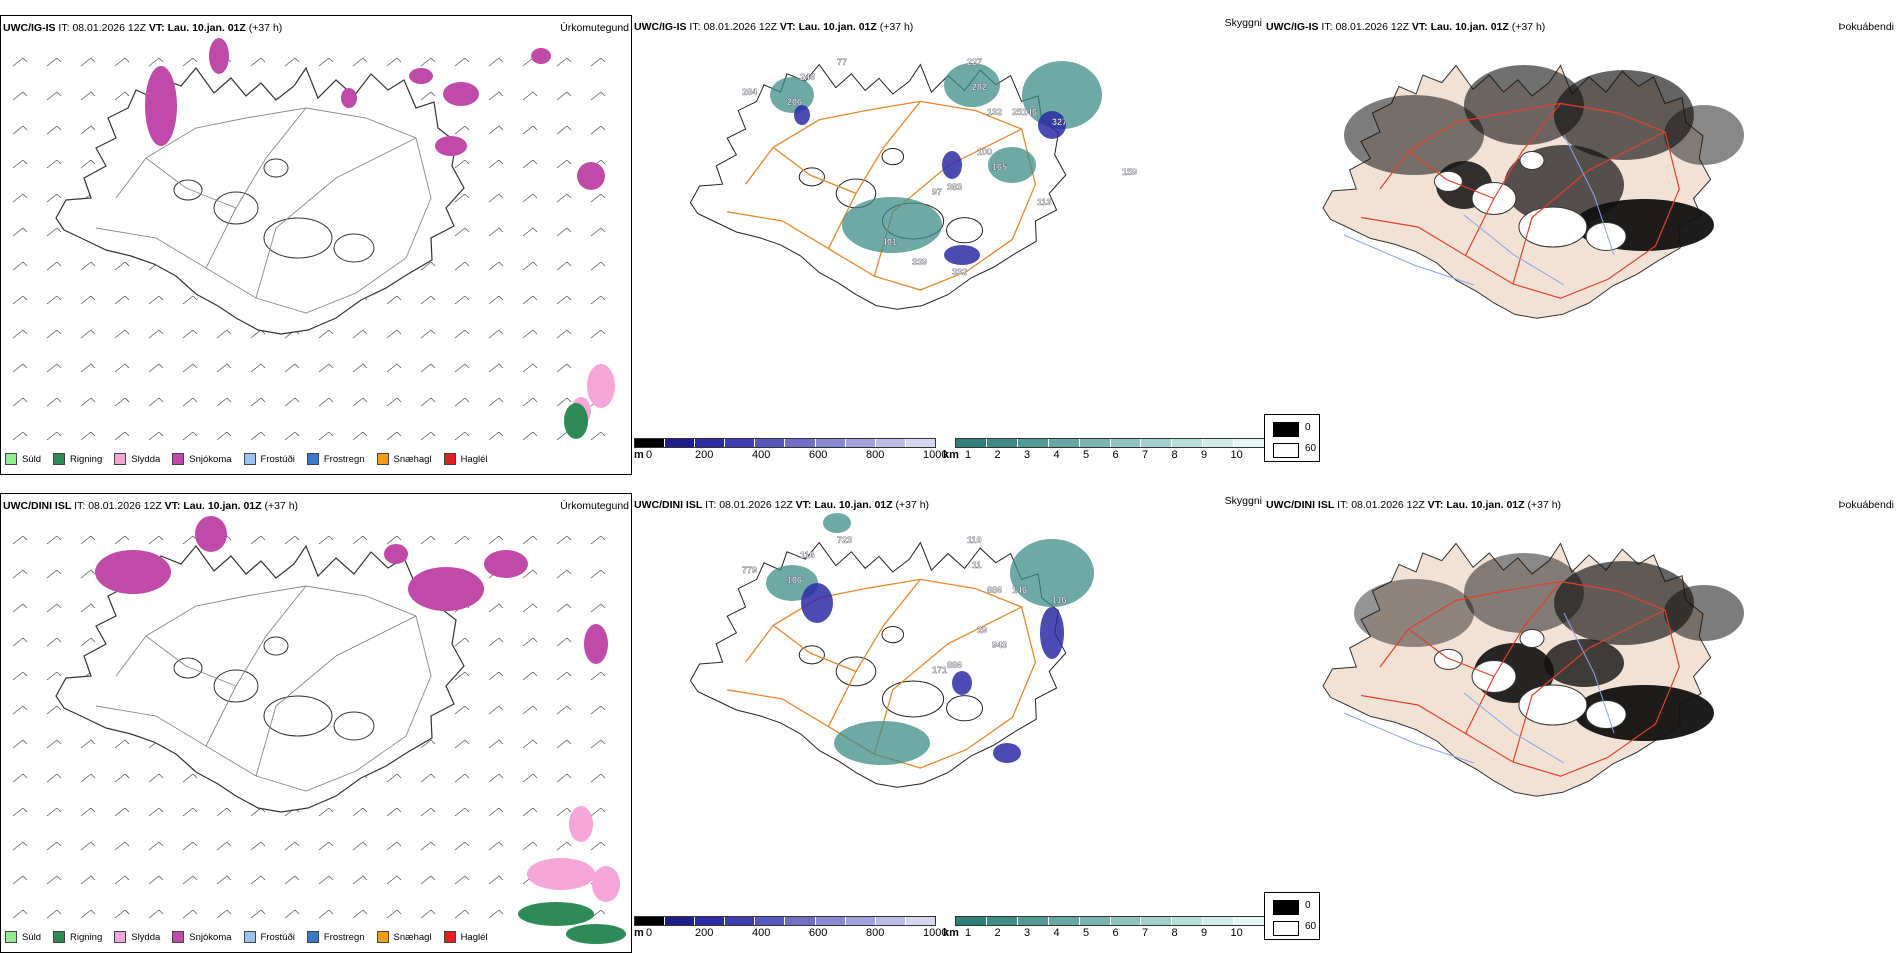  What do you see at coordinates (951, 455) in the screenshot?
I see `colorbar-unit: km` at bounding box center [951, 455].